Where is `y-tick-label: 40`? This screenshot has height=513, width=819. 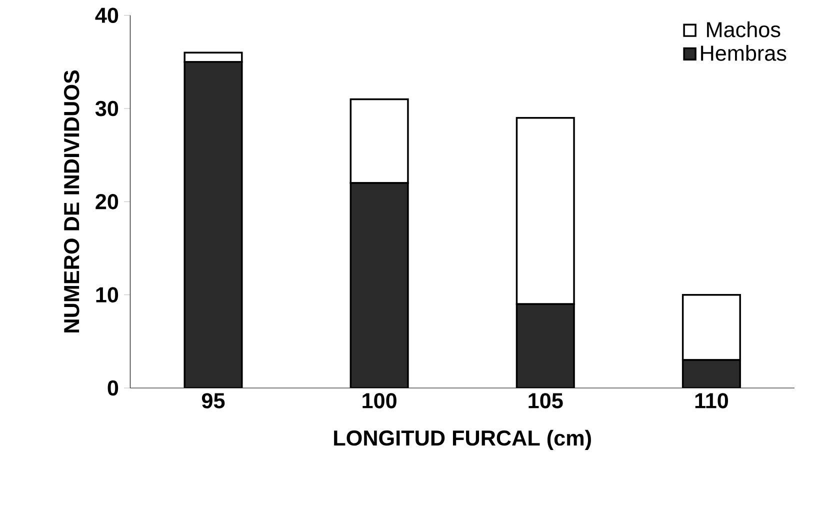
y-tick-label: 40 is located at coordinates (106, 16).